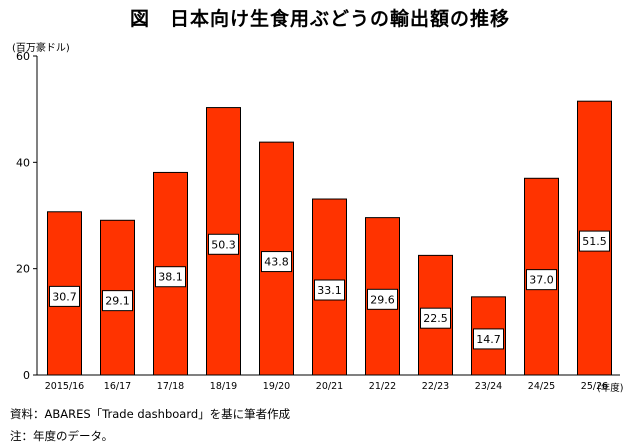  Describe the element at coordinates (23, 216) in the screenshot. I see `y-tick-labels-group: 0 20 40 60` at that location.